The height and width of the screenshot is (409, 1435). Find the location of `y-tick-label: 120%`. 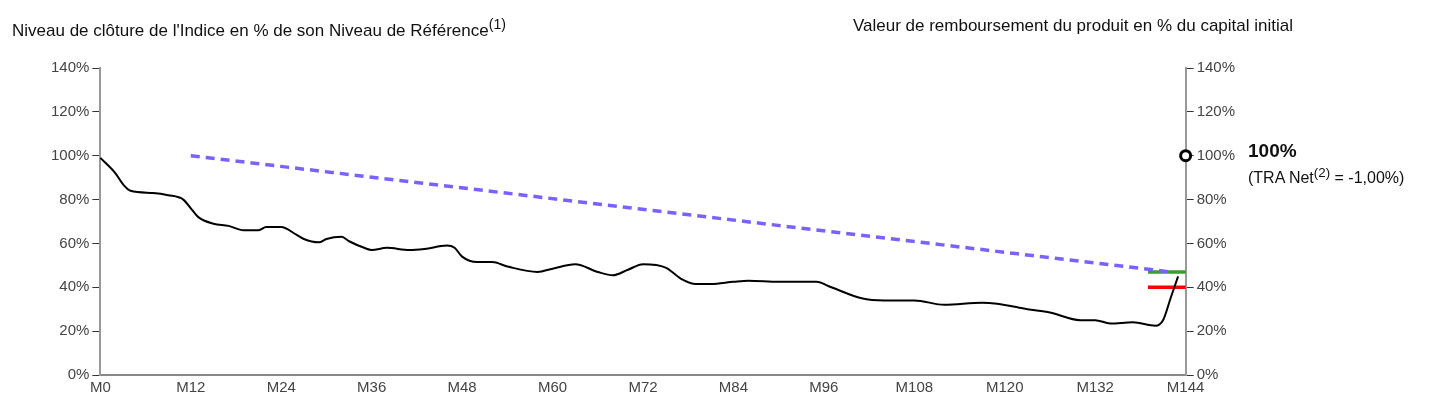

y-tick-label: 120% is located at coordinates (70, 110).